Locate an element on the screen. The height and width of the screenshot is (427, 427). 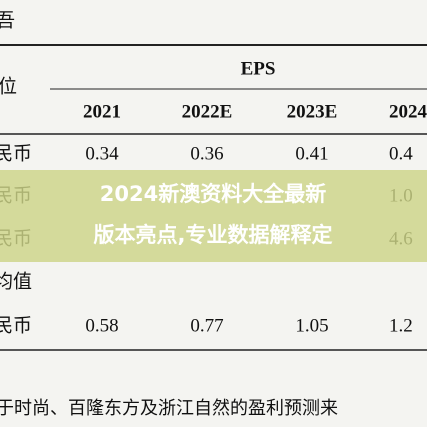
banner-text: 2024新澳资料大全最新 is located at coordinates (213, 194).